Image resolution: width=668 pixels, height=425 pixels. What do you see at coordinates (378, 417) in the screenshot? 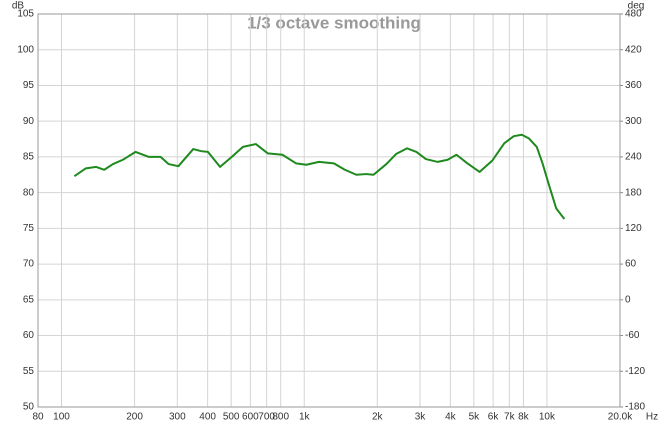
I see `x-tick-label: 2k` at bounding box center [378, 417].